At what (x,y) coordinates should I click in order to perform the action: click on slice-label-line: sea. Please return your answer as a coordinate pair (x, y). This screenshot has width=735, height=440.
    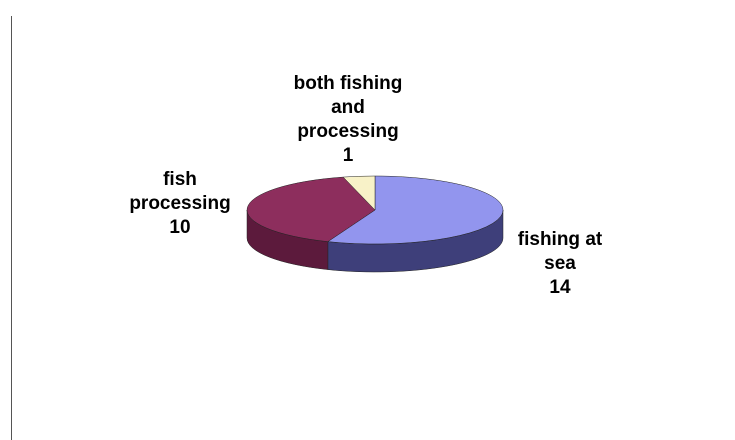
    Looking at the image, I should click on (560, 263).